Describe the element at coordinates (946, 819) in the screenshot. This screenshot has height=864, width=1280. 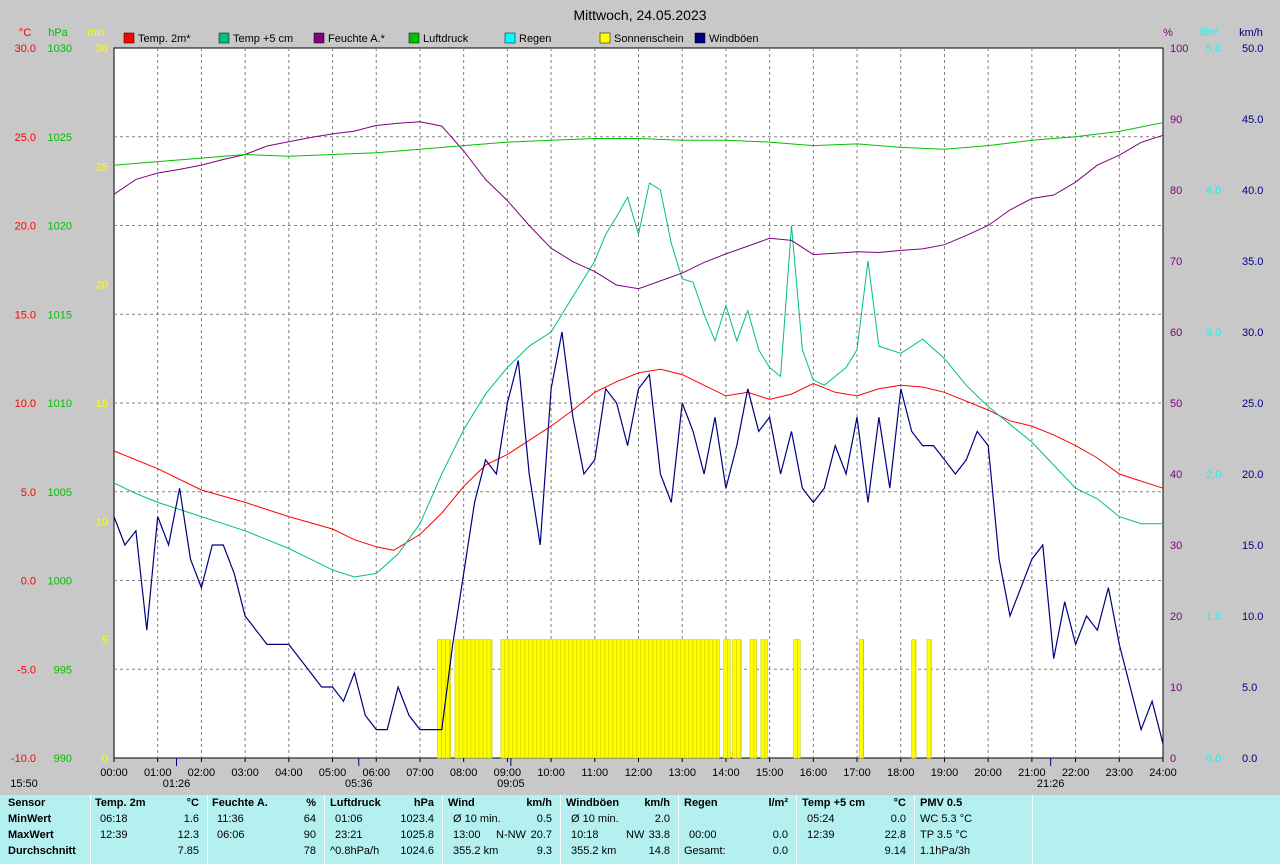
I see `cell-wc: WC 5.3 °C` at that location.